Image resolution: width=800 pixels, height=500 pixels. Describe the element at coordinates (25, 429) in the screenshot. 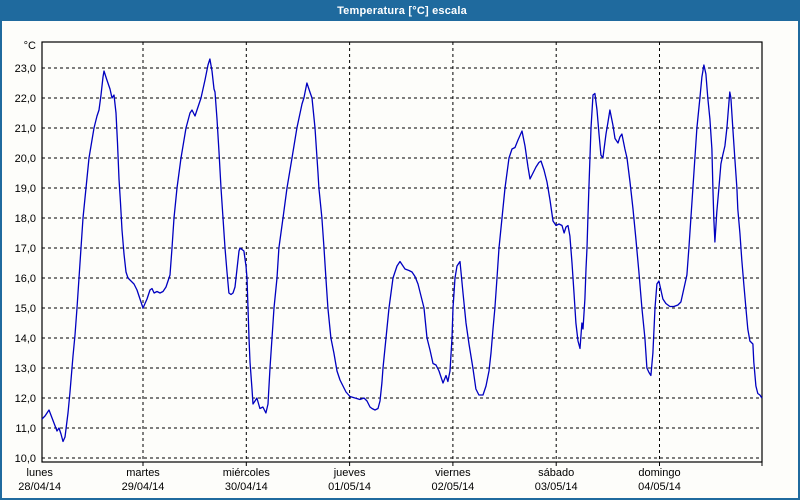

I see `y-tick-label: 11,0` at that location.